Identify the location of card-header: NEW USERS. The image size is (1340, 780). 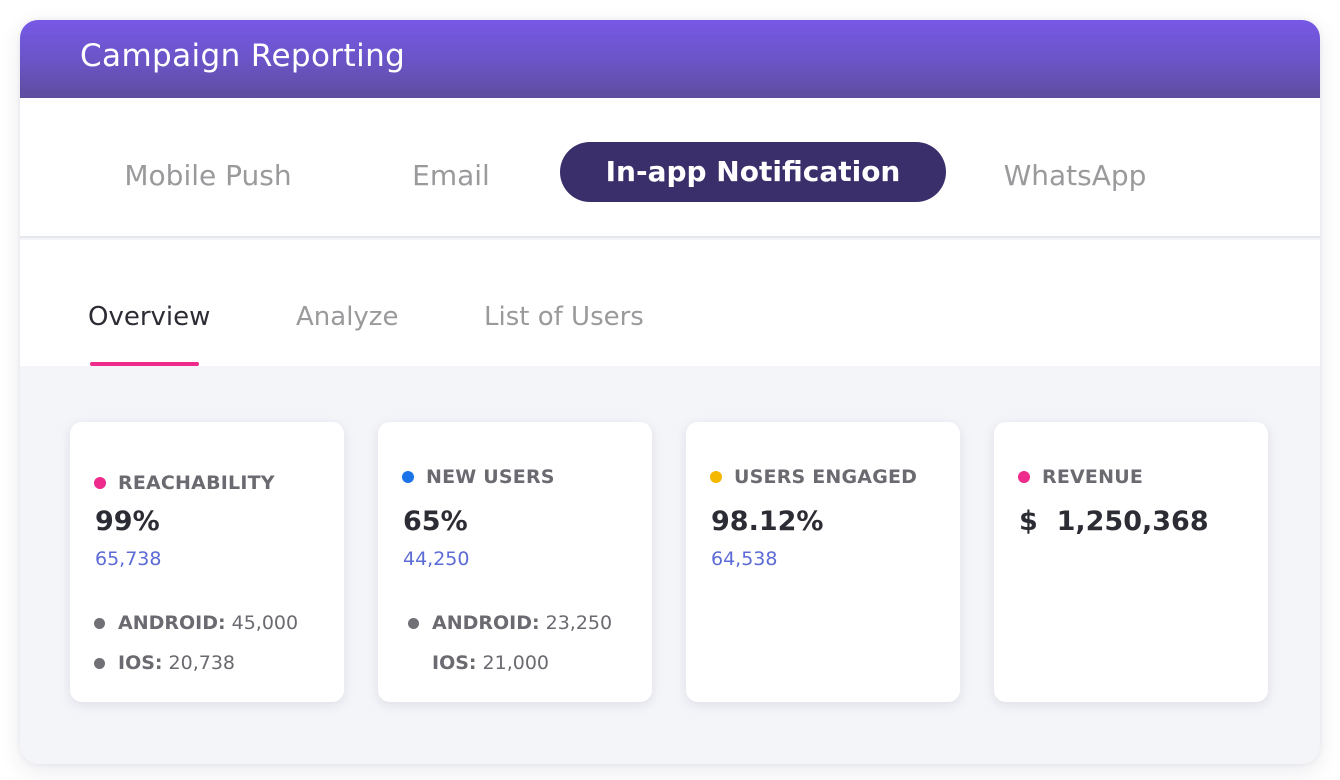
(478, 477).